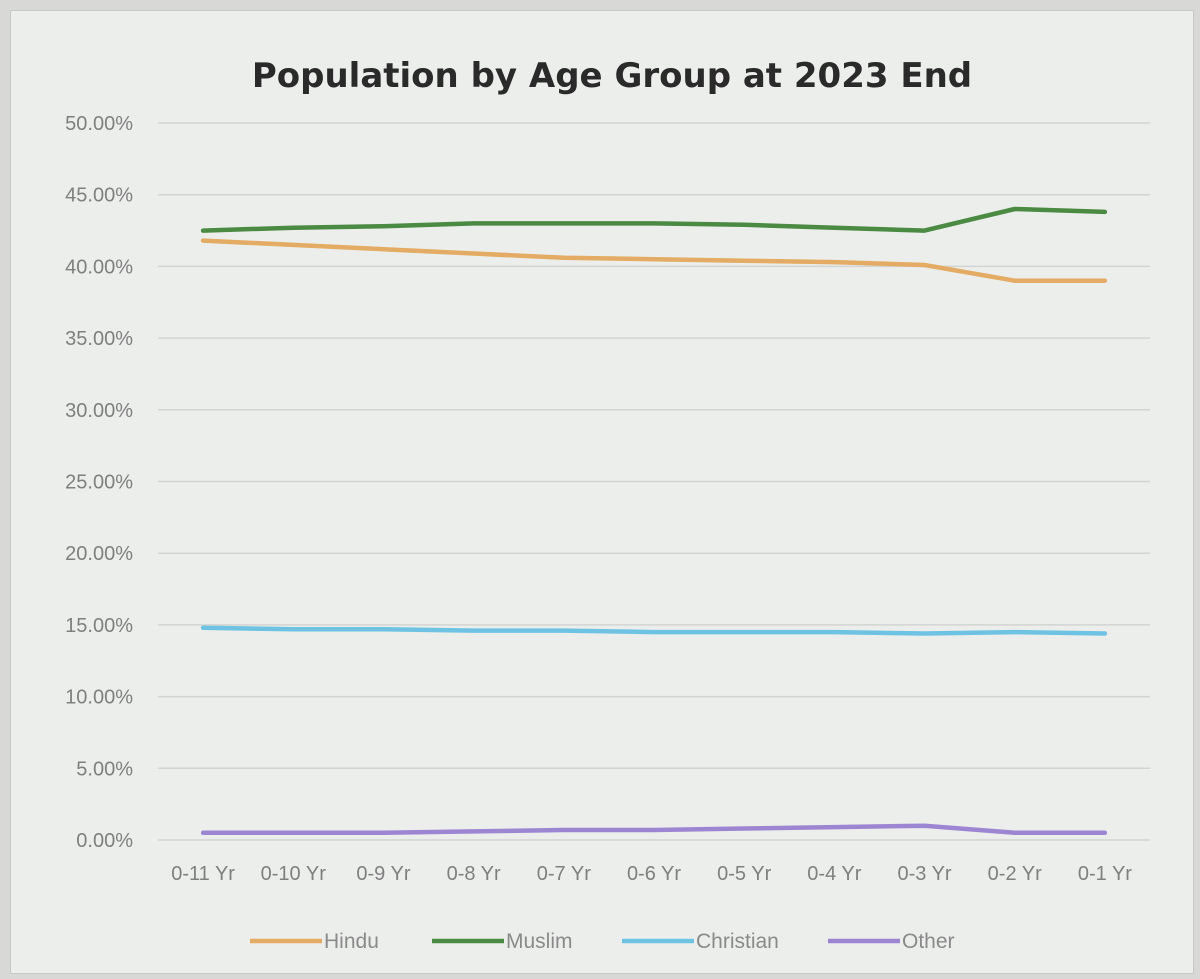 Image resolution: width=1200 pixels, height=979 pixels. Describe the element at coordinates (744, 874) in the screenshot. I see `x-tick-label: 0-5 Yr` at that location.